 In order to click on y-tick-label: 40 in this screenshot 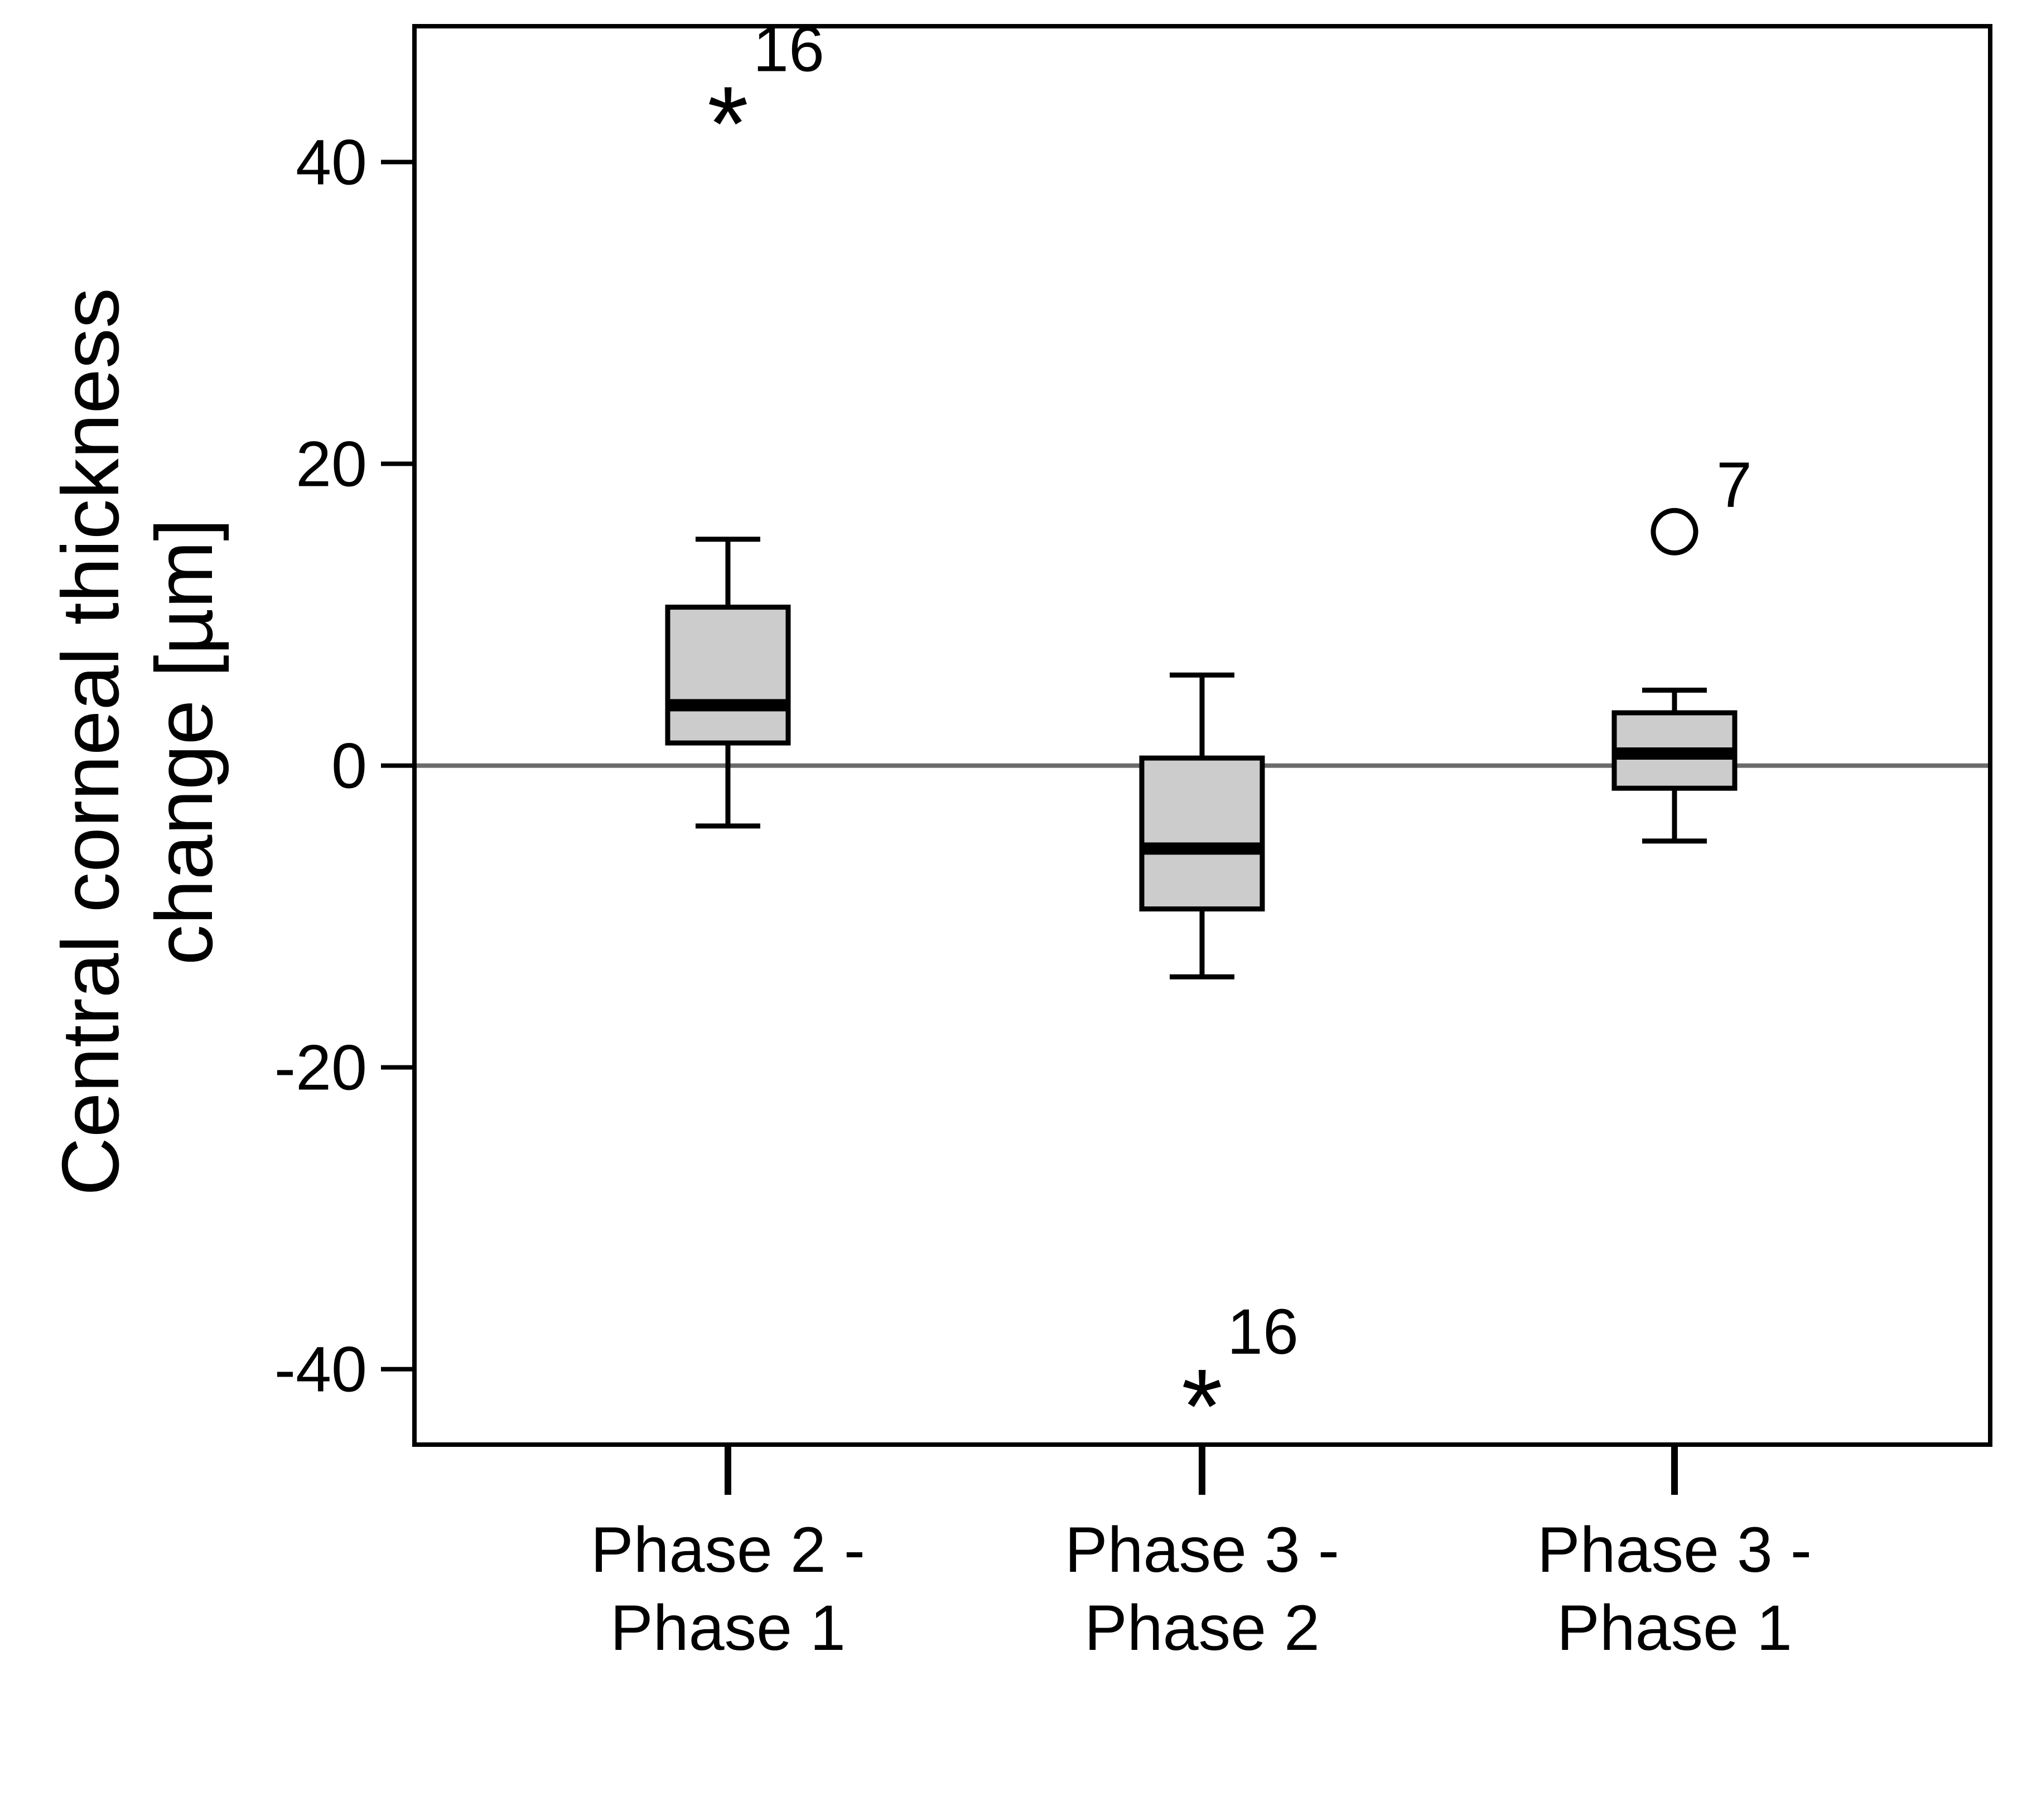, I will do `click(331, 162)`.